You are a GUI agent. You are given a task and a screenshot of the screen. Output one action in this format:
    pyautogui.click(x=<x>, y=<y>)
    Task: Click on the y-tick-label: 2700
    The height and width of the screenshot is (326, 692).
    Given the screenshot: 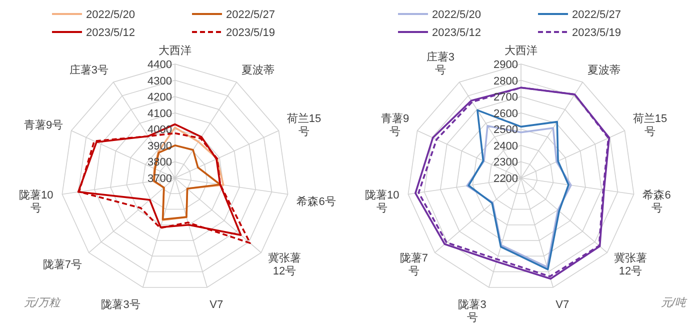 What is the action you would take?
    pyautogui.click(x=506, y=98)
    